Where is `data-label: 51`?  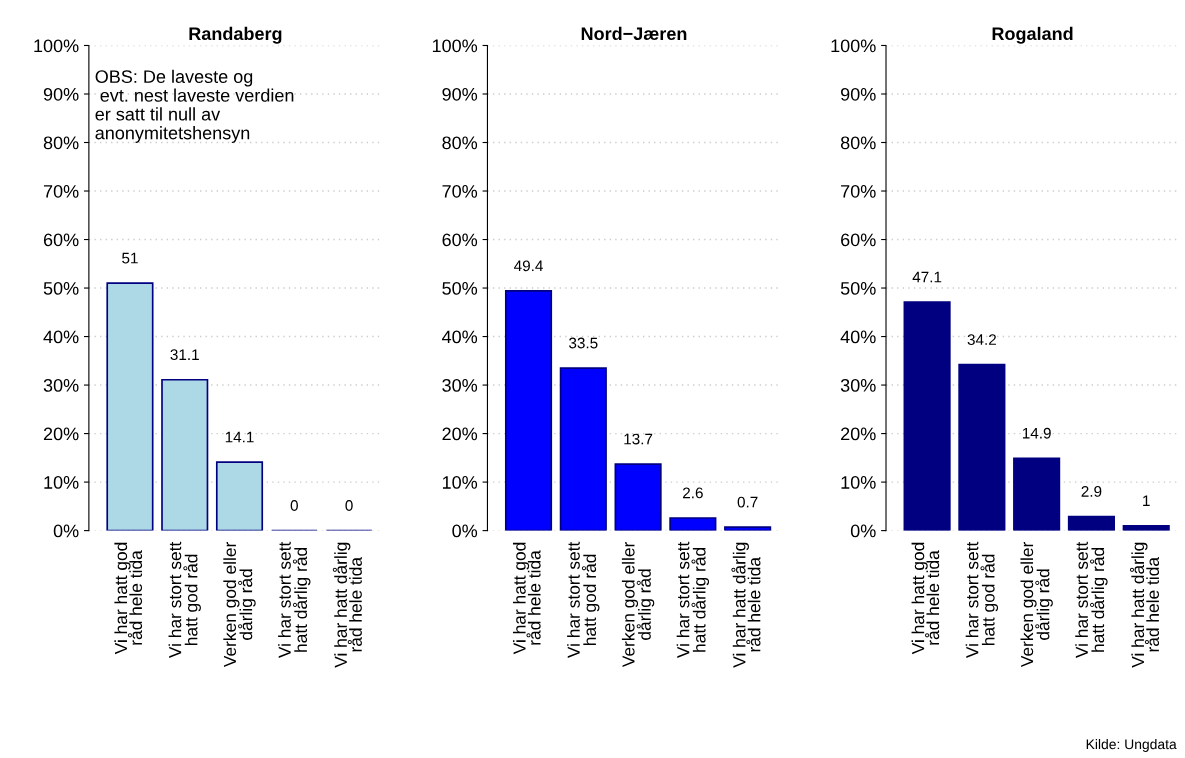
data-label: 51 is located at coordinates (130, 258).